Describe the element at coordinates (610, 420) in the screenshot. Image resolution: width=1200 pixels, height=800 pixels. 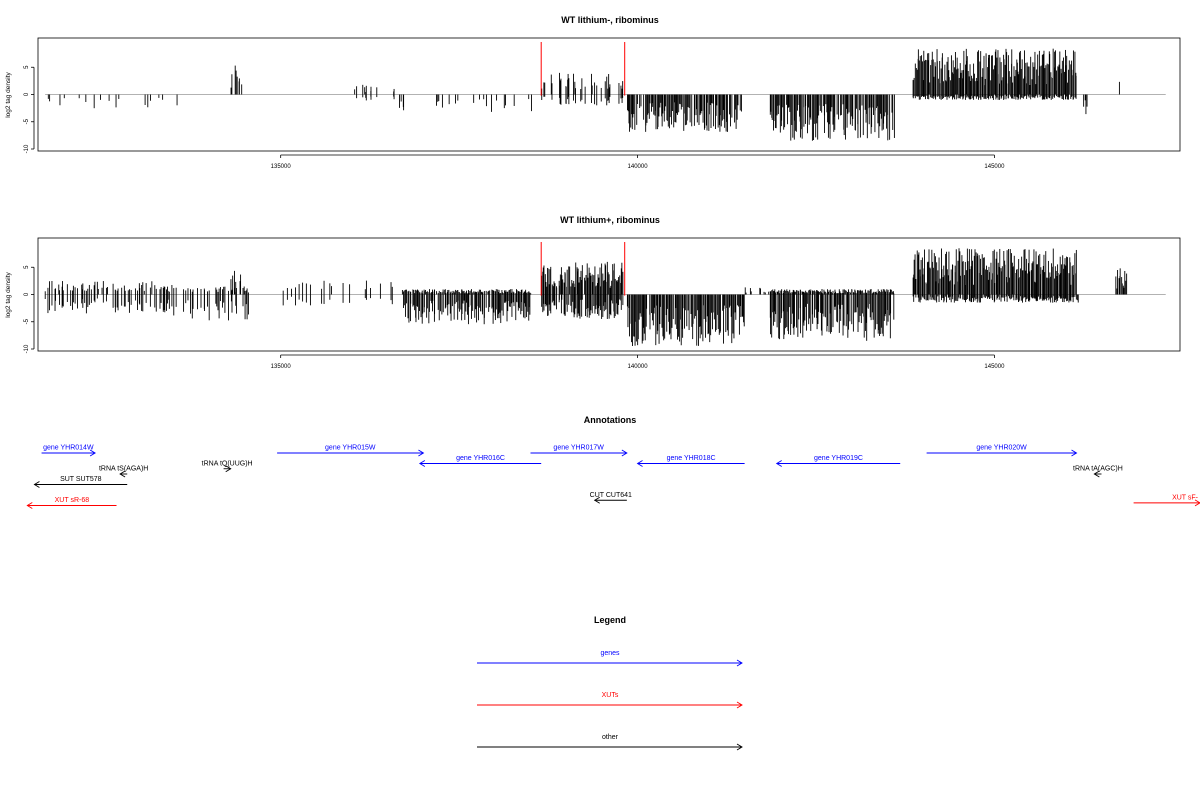
I see `annotations-title: Annotations` at that location.